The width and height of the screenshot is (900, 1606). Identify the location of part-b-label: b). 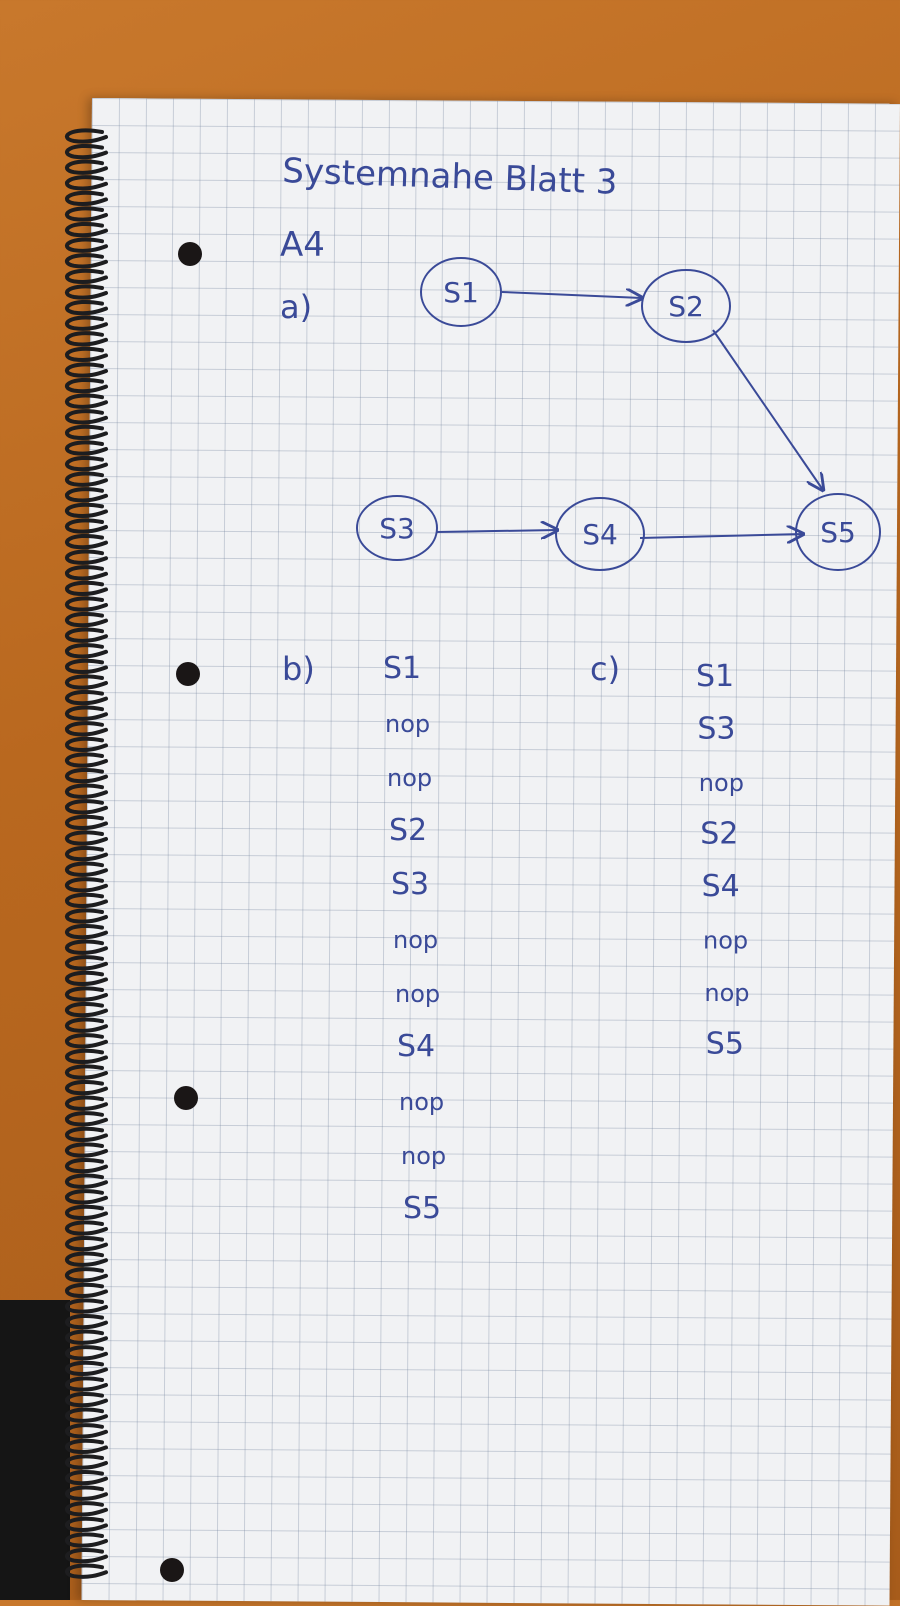
(298, 669).